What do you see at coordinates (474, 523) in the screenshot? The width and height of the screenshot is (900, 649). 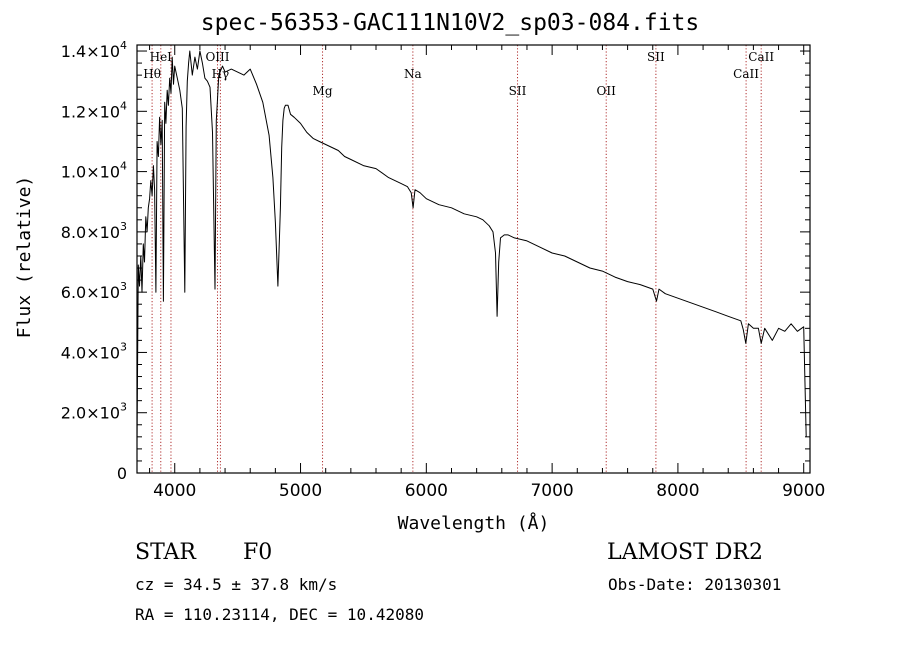 I see `x-axis-label: Wavelength (Å)` at bounding box center [474, 523].